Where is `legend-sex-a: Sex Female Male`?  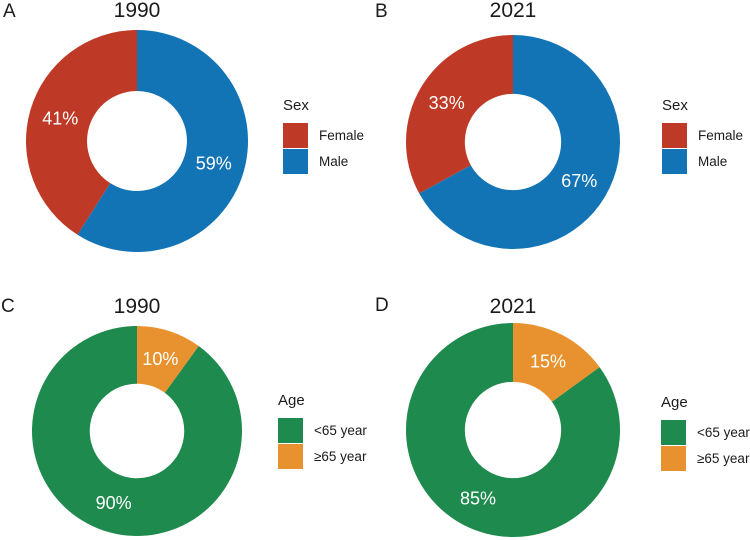 legend-sex-a: Sex Female Male is located at coordinates (323, 135).